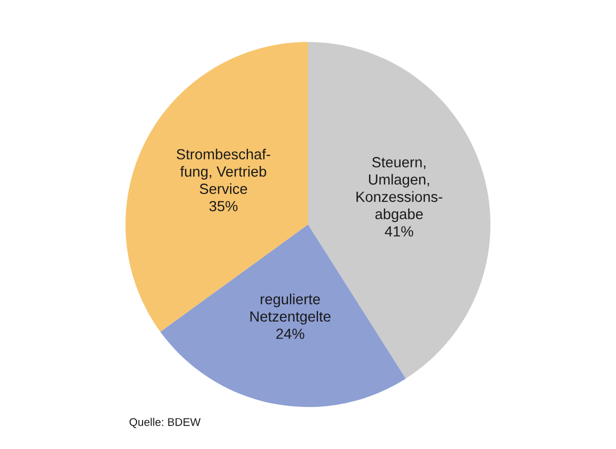 The image size is (616, 449). I want to click on data-label: 41%, so click(399, 231).